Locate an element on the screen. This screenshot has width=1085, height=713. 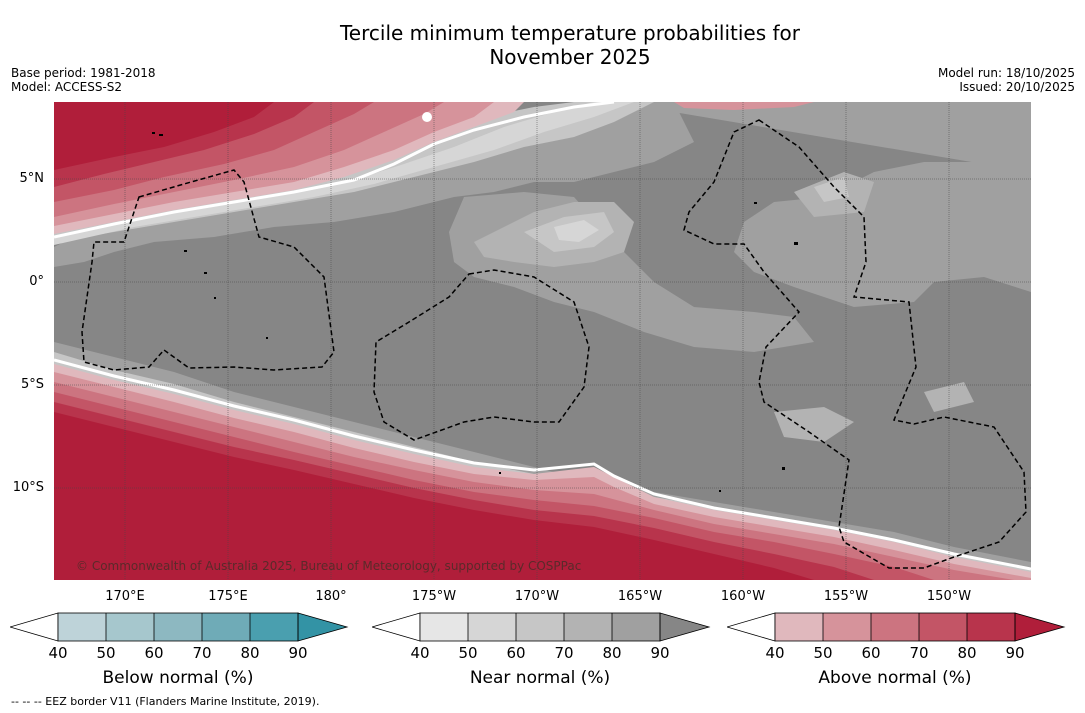
colorbar-below is located at coordinates (179, 627).